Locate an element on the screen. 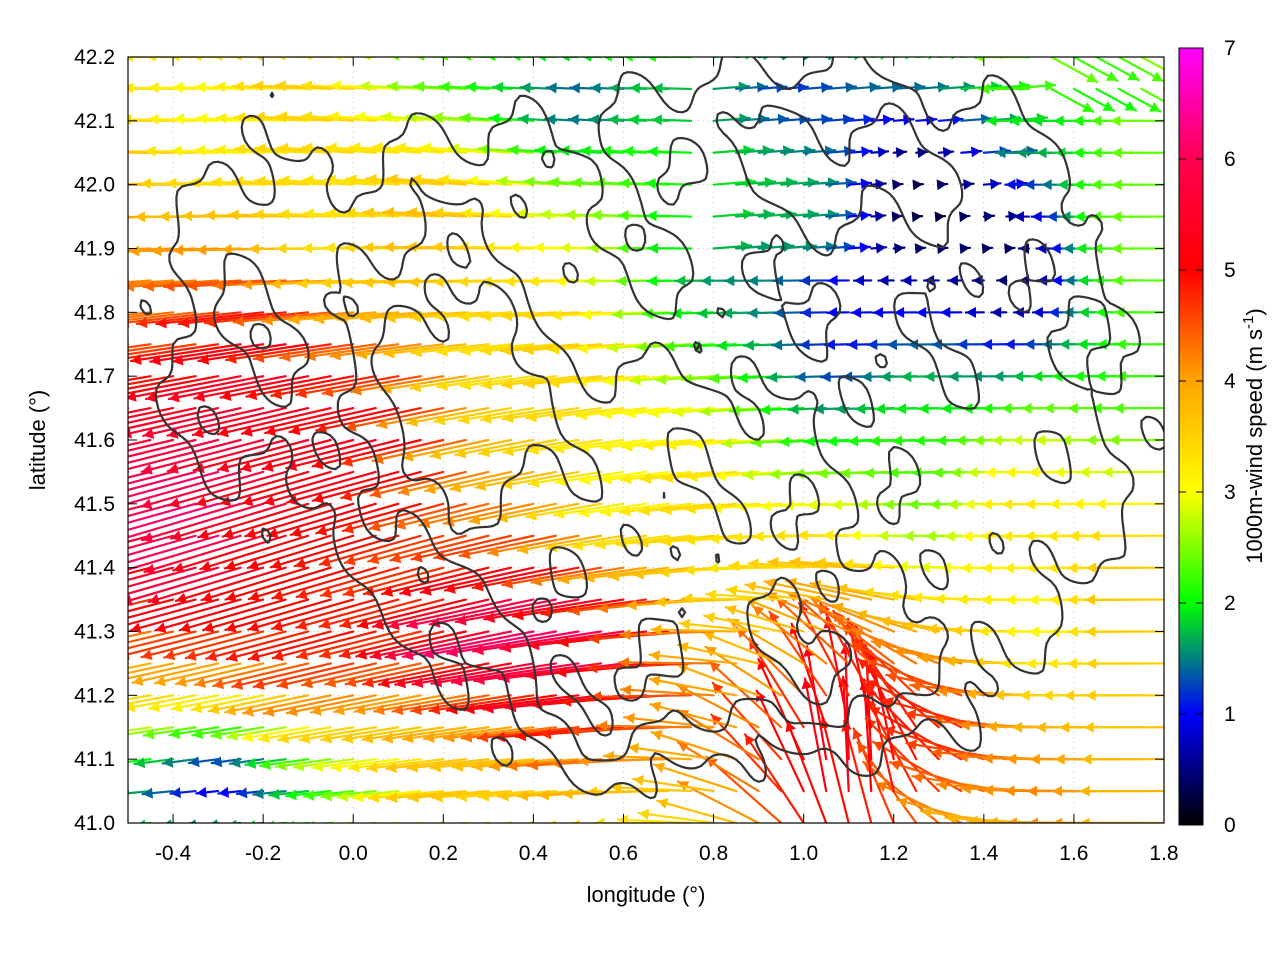  y-tick-label: 41.2 is located at coordinates (94, 695).